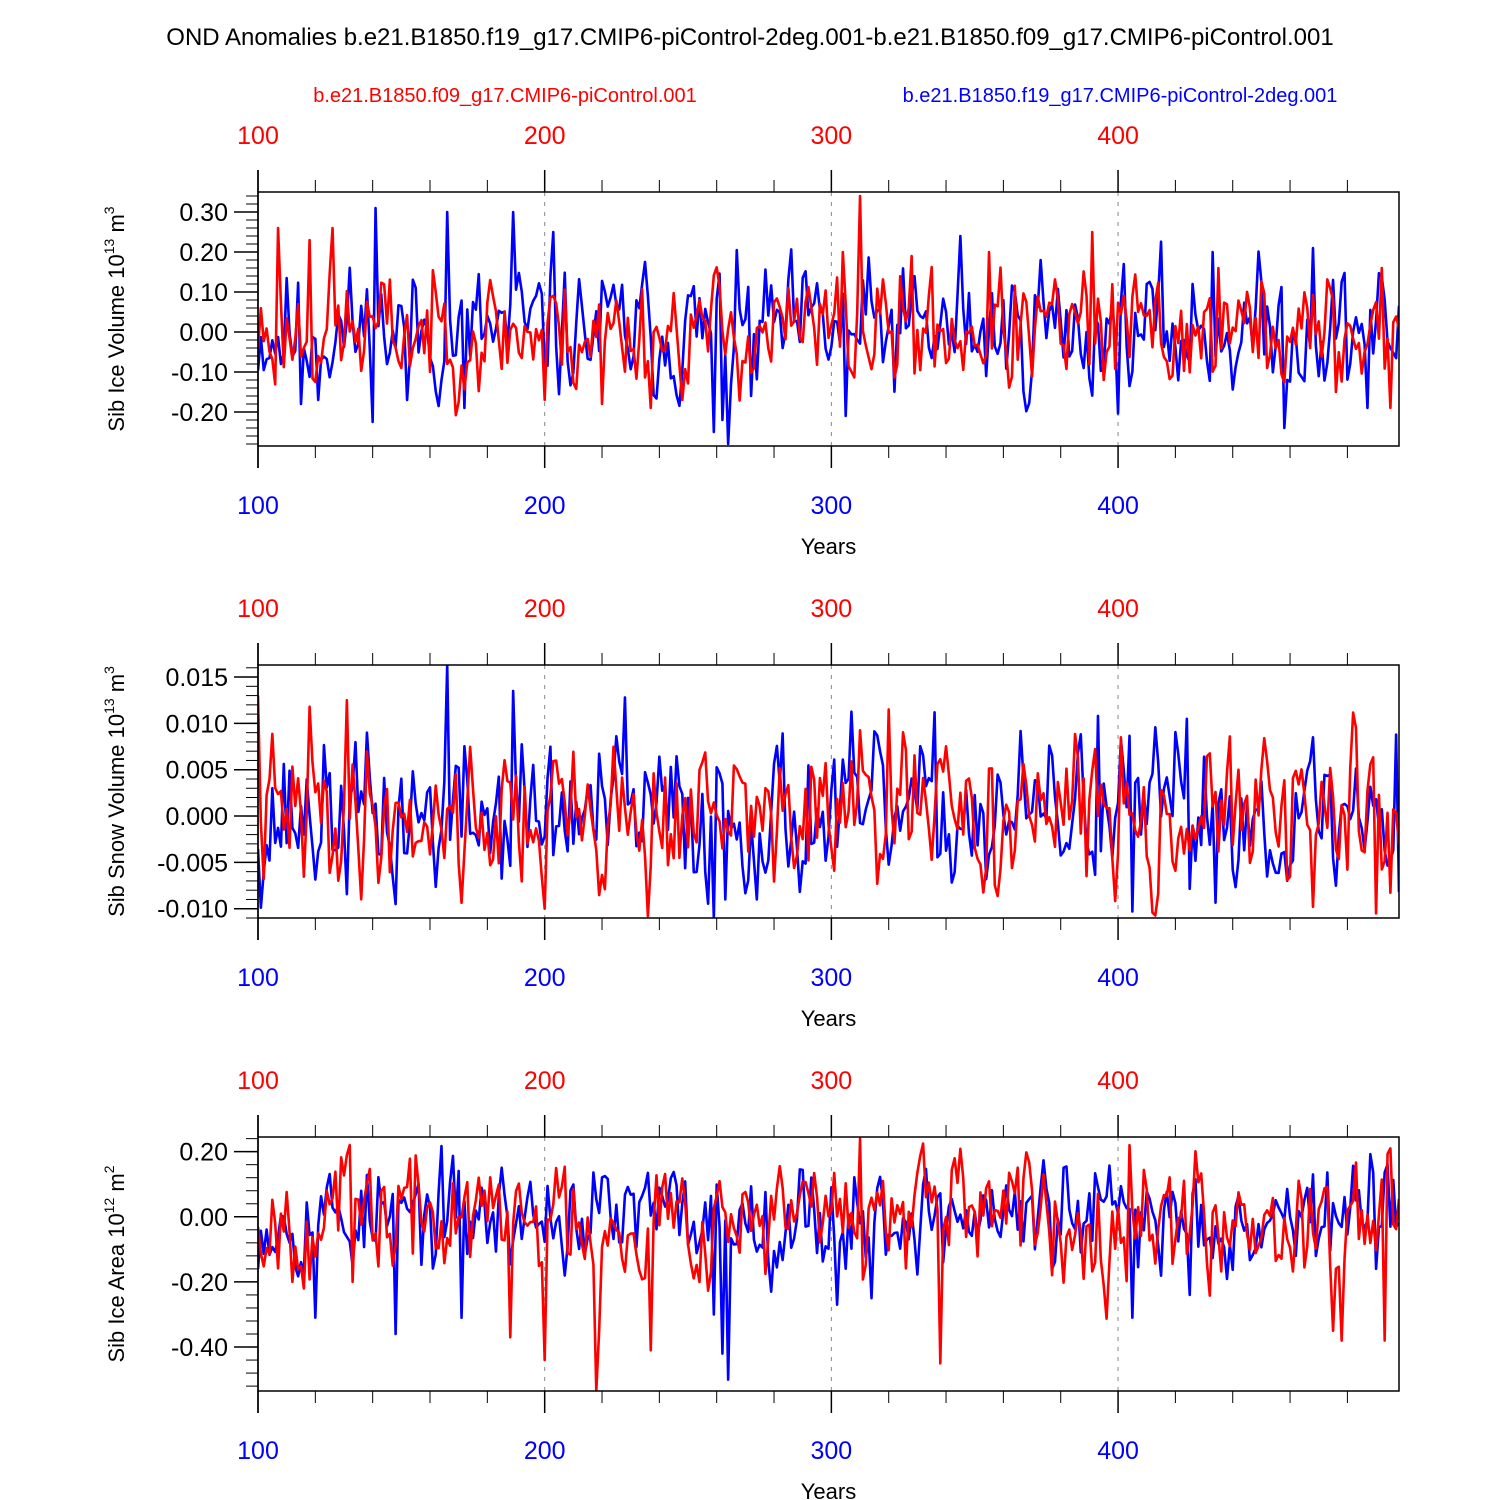  What do you see at coordinates (192, 910) in the screenshot?
I see `y-tick-label: -0.010` at bounding box center [192, 910].